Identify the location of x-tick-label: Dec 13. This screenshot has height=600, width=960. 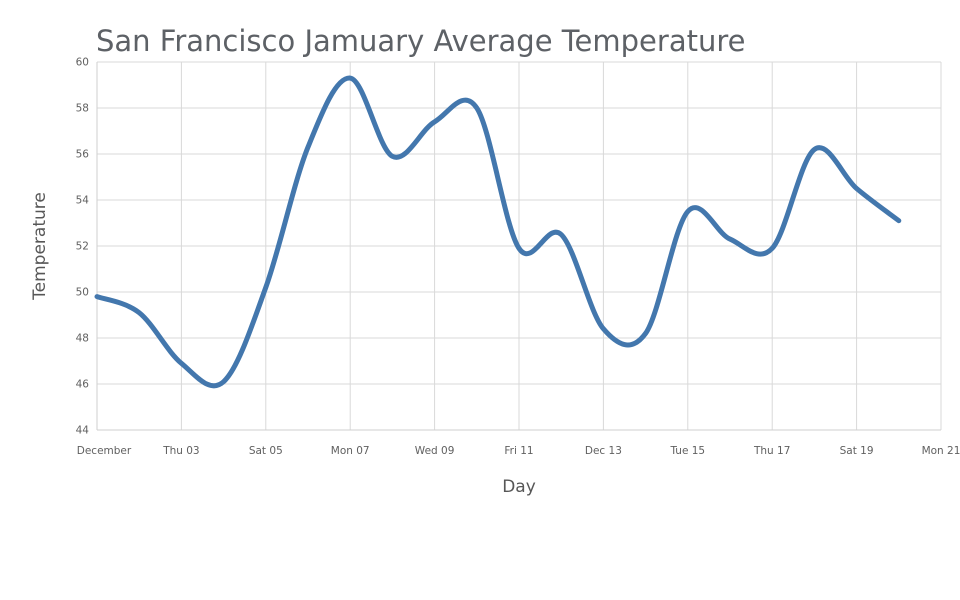
(603, 451).